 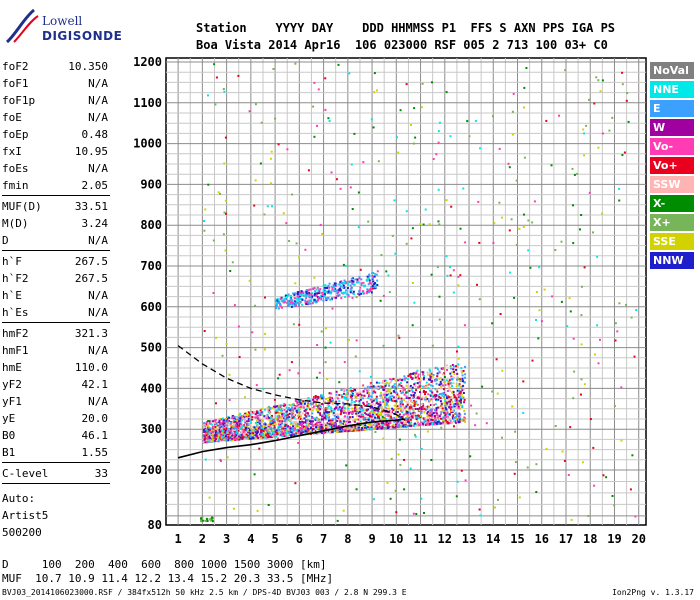 What do you see at coordinates (22, 26) in the screenshot?
I see `logo-mark-icon` at bounding box center [22, 26].